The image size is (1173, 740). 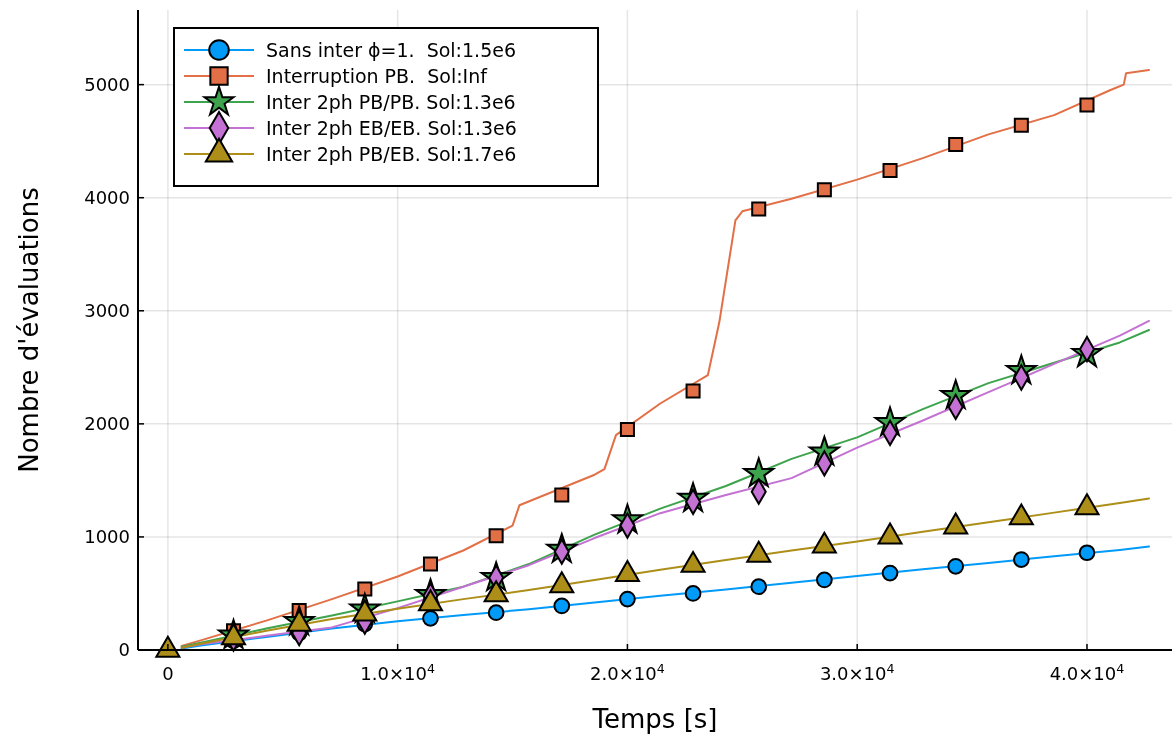 I want to click on y-tick-label: 2000, so click(x=107, y=423).